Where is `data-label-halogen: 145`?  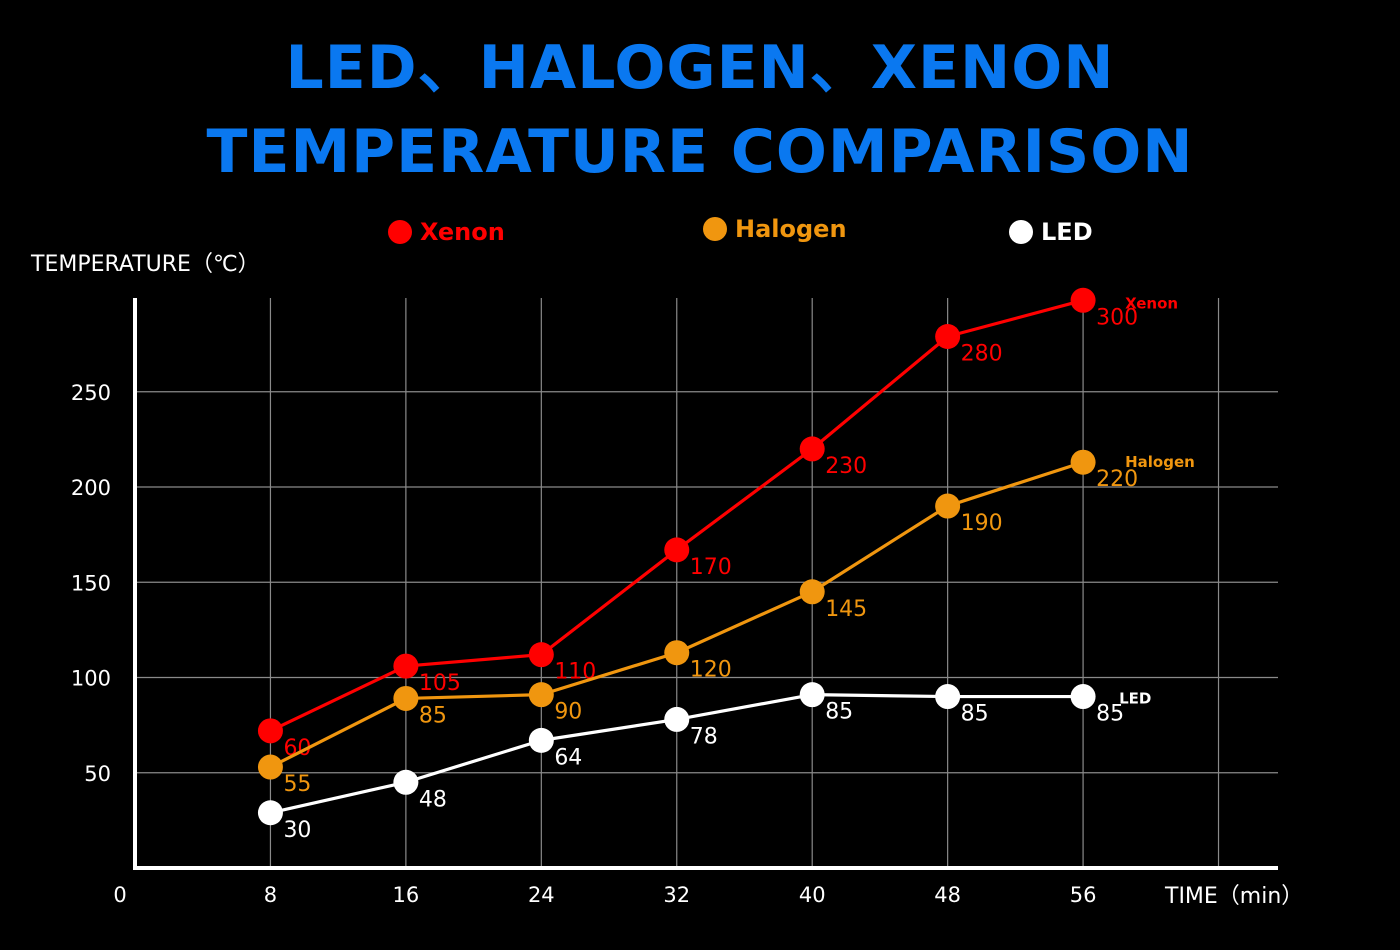
data-label-halogen: 145 is located at coordinates (846, 609).